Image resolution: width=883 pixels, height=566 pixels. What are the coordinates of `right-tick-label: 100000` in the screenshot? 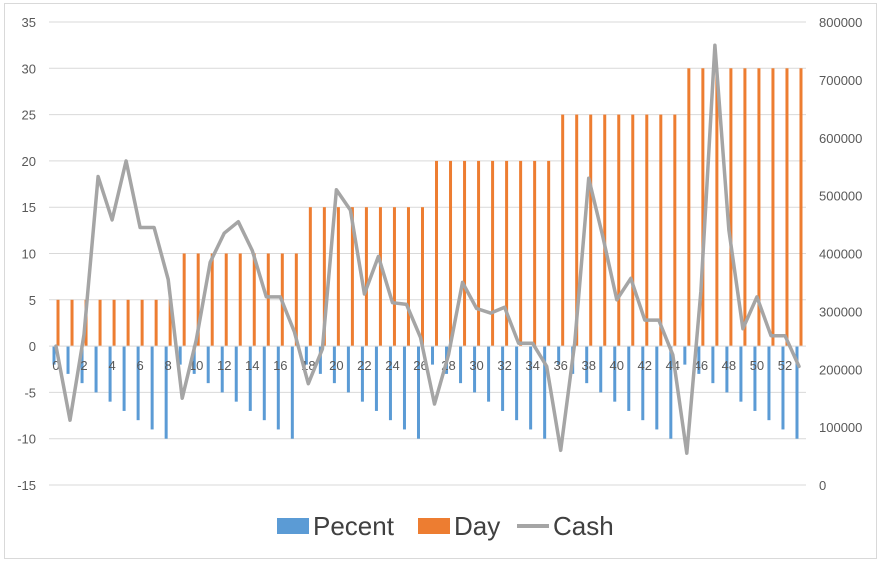 It's located at (840, 427).